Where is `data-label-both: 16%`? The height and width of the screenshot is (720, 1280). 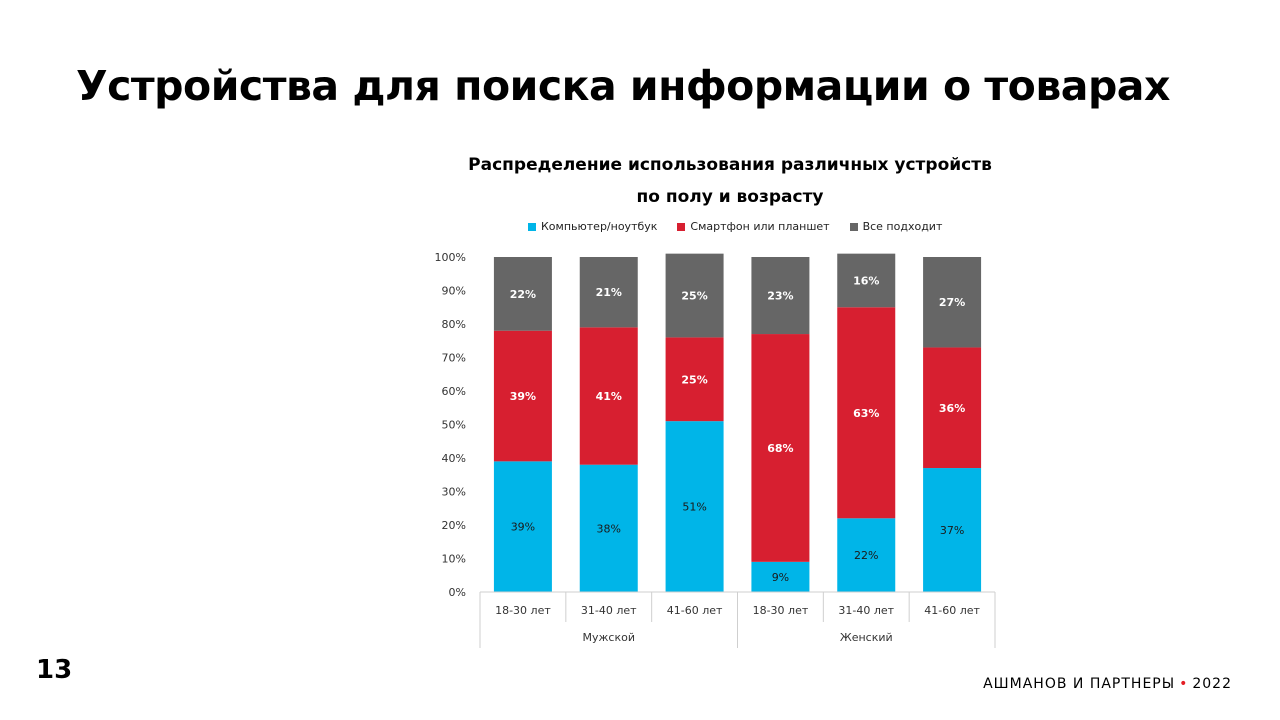
data-label-both: 16% is located at coordinates (866, 280).